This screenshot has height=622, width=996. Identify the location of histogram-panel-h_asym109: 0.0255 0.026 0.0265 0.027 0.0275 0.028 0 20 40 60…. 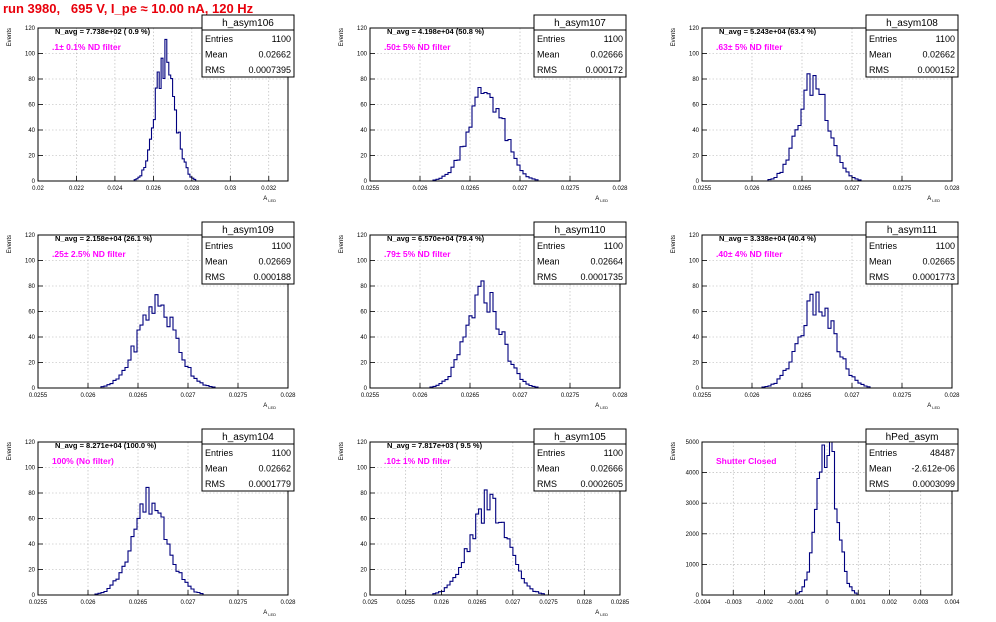
(151, 315).